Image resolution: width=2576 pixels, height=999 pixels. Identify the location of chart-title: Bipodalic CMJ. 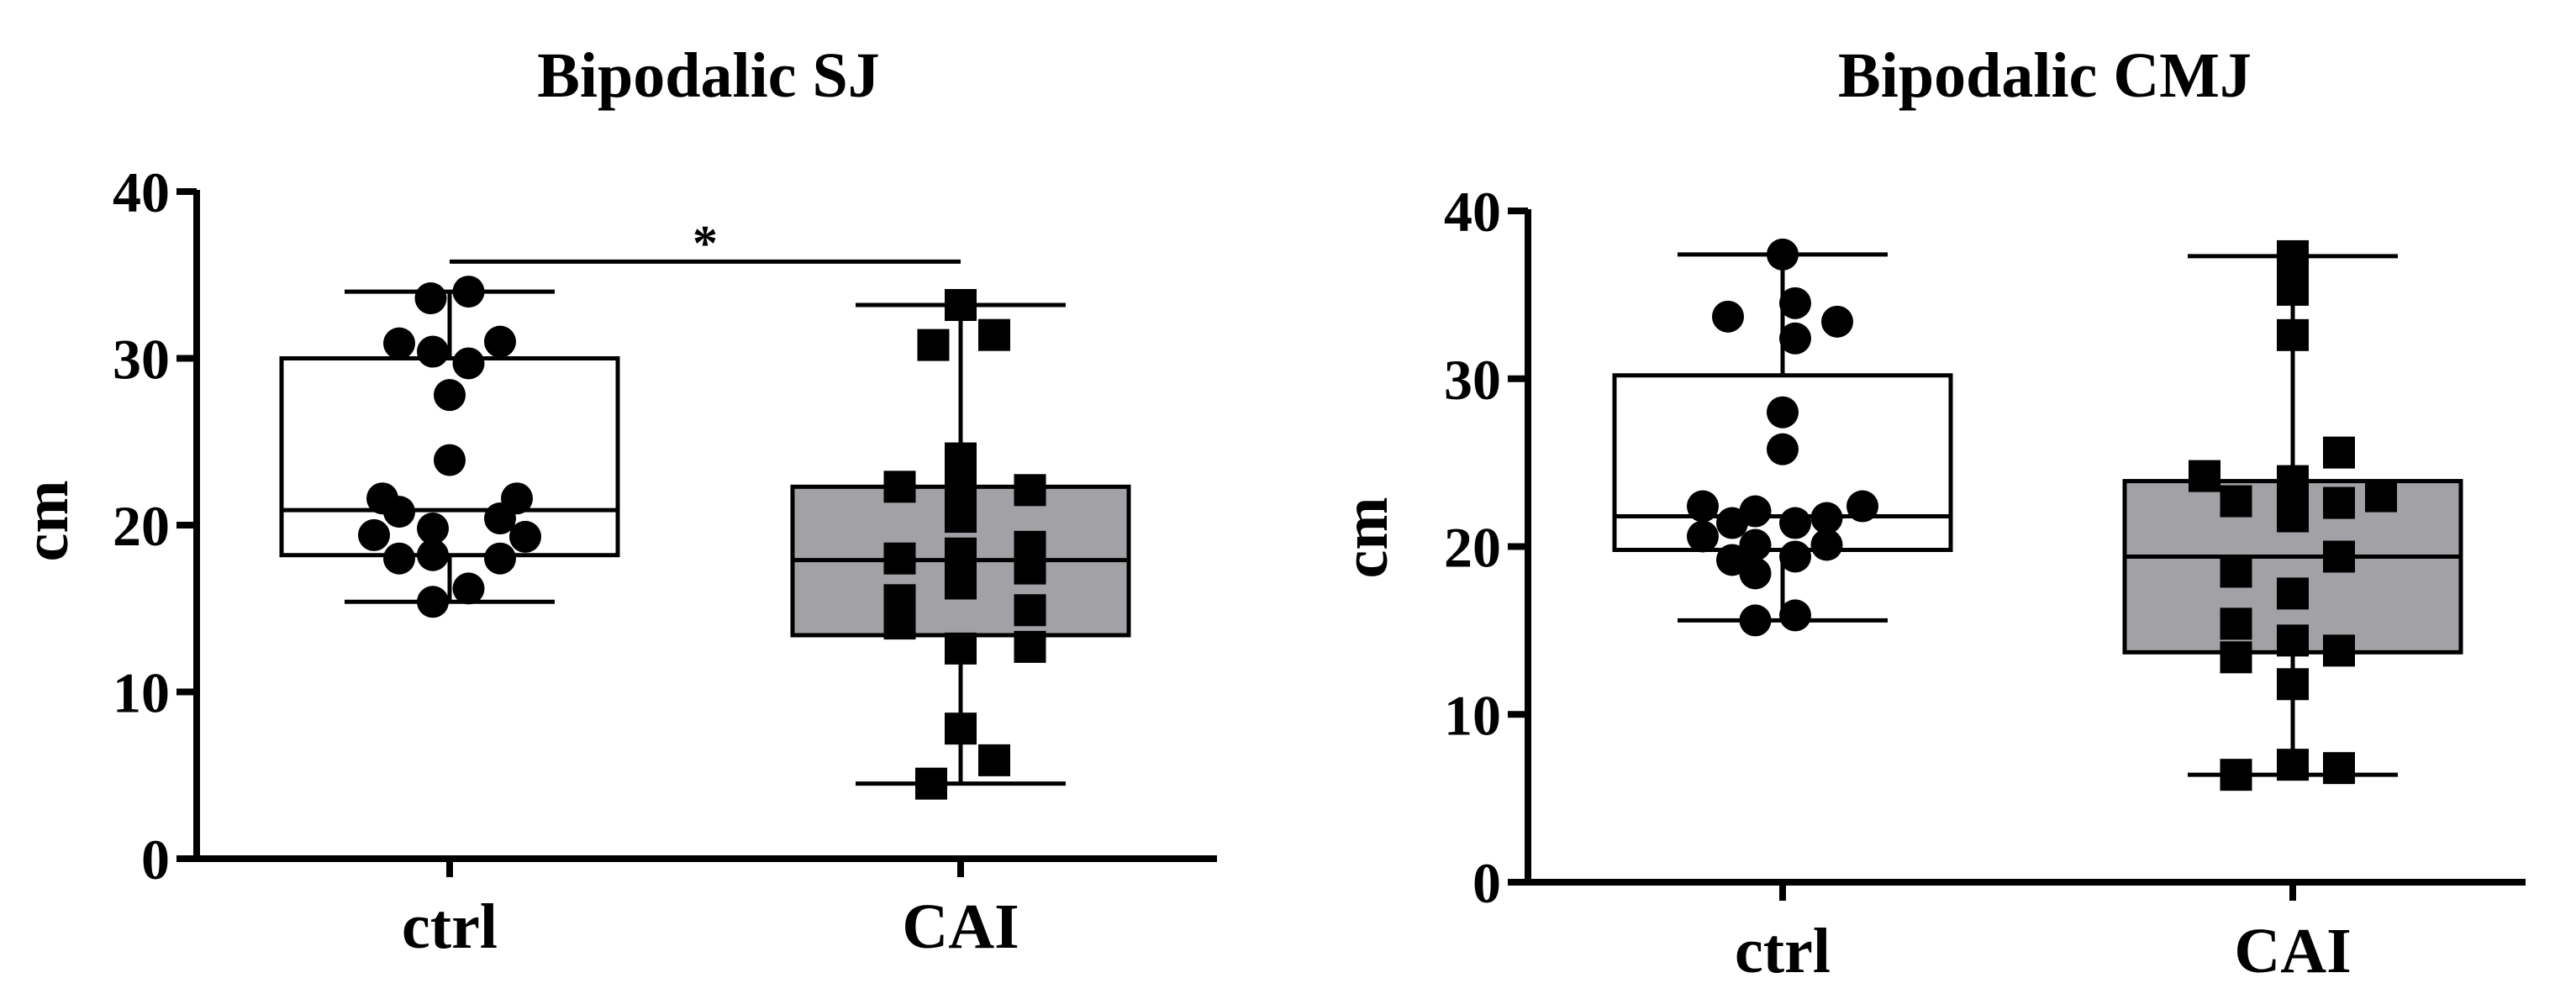
(2045, 75).